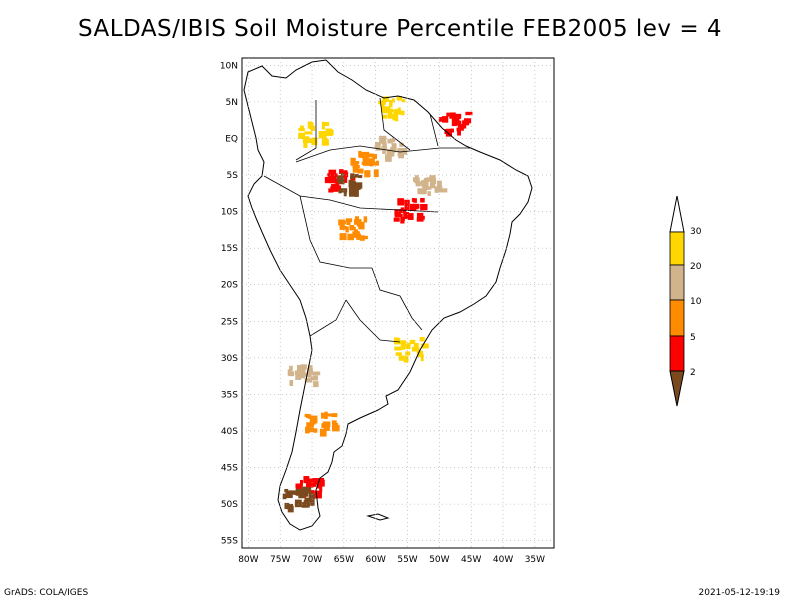  What do you see at coordinates (229, 359) in the screenshot?
I see `lat-tick-label: 30S` at bounding box center [229, 359].